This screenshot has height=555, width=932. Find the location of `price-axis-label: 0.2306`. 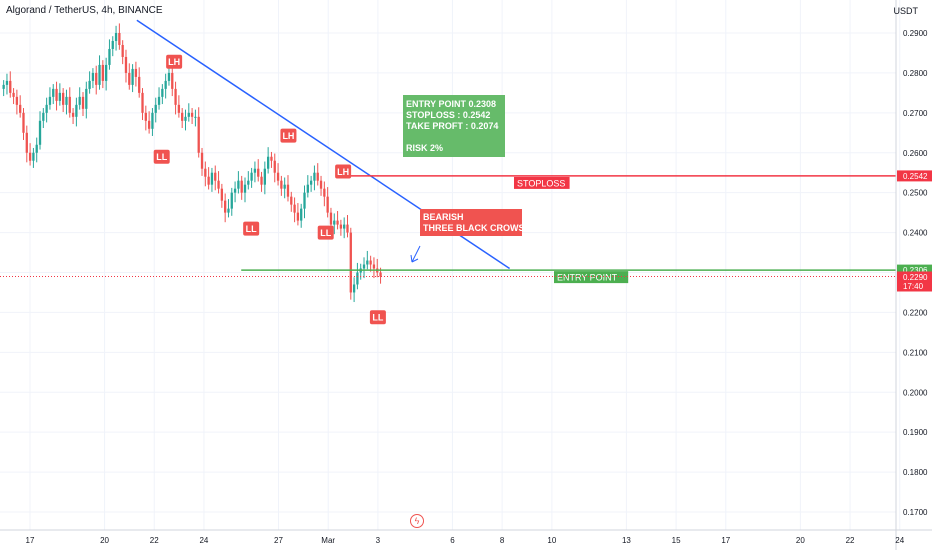

price-axis-label: 0.2306 is located at coordinates (915, 270).